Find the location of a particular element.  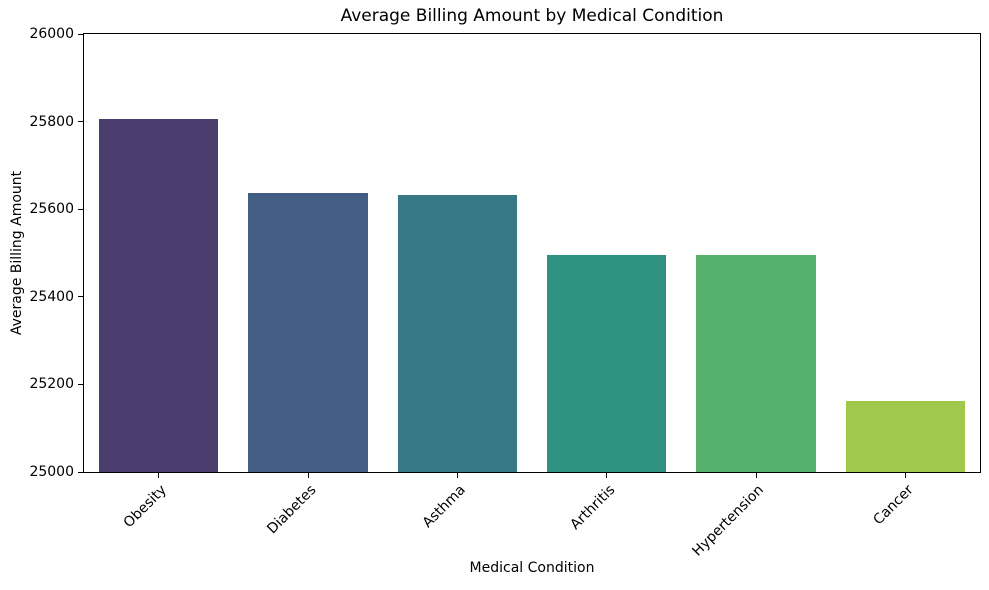

x-tick-label-cancer: Cancer is located at coordinates (893, 505).